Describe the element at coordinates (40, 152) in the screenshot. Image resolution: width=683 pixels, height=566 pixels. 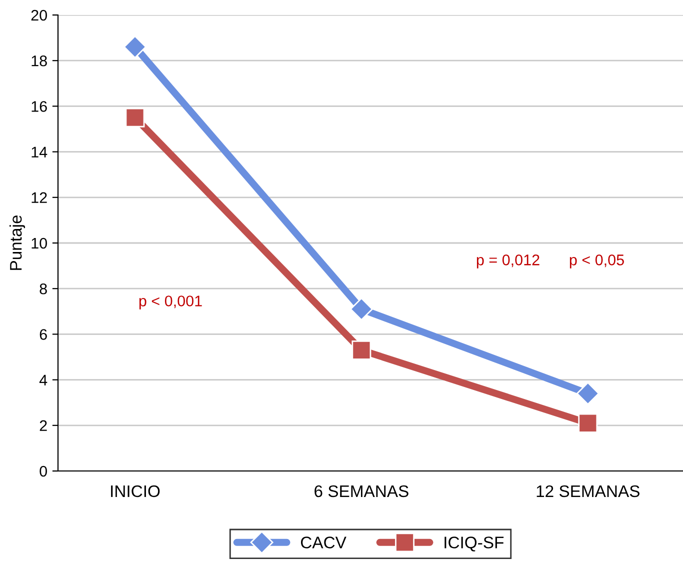
I see `y-tick-label: 14` at that location.